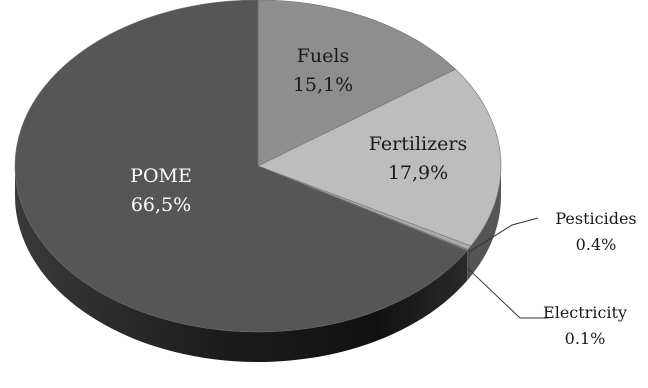  Describe the element at coordinates (585, 338) in the screenshot. I see `slice-label-electricity-value: 0.1%` at that location.